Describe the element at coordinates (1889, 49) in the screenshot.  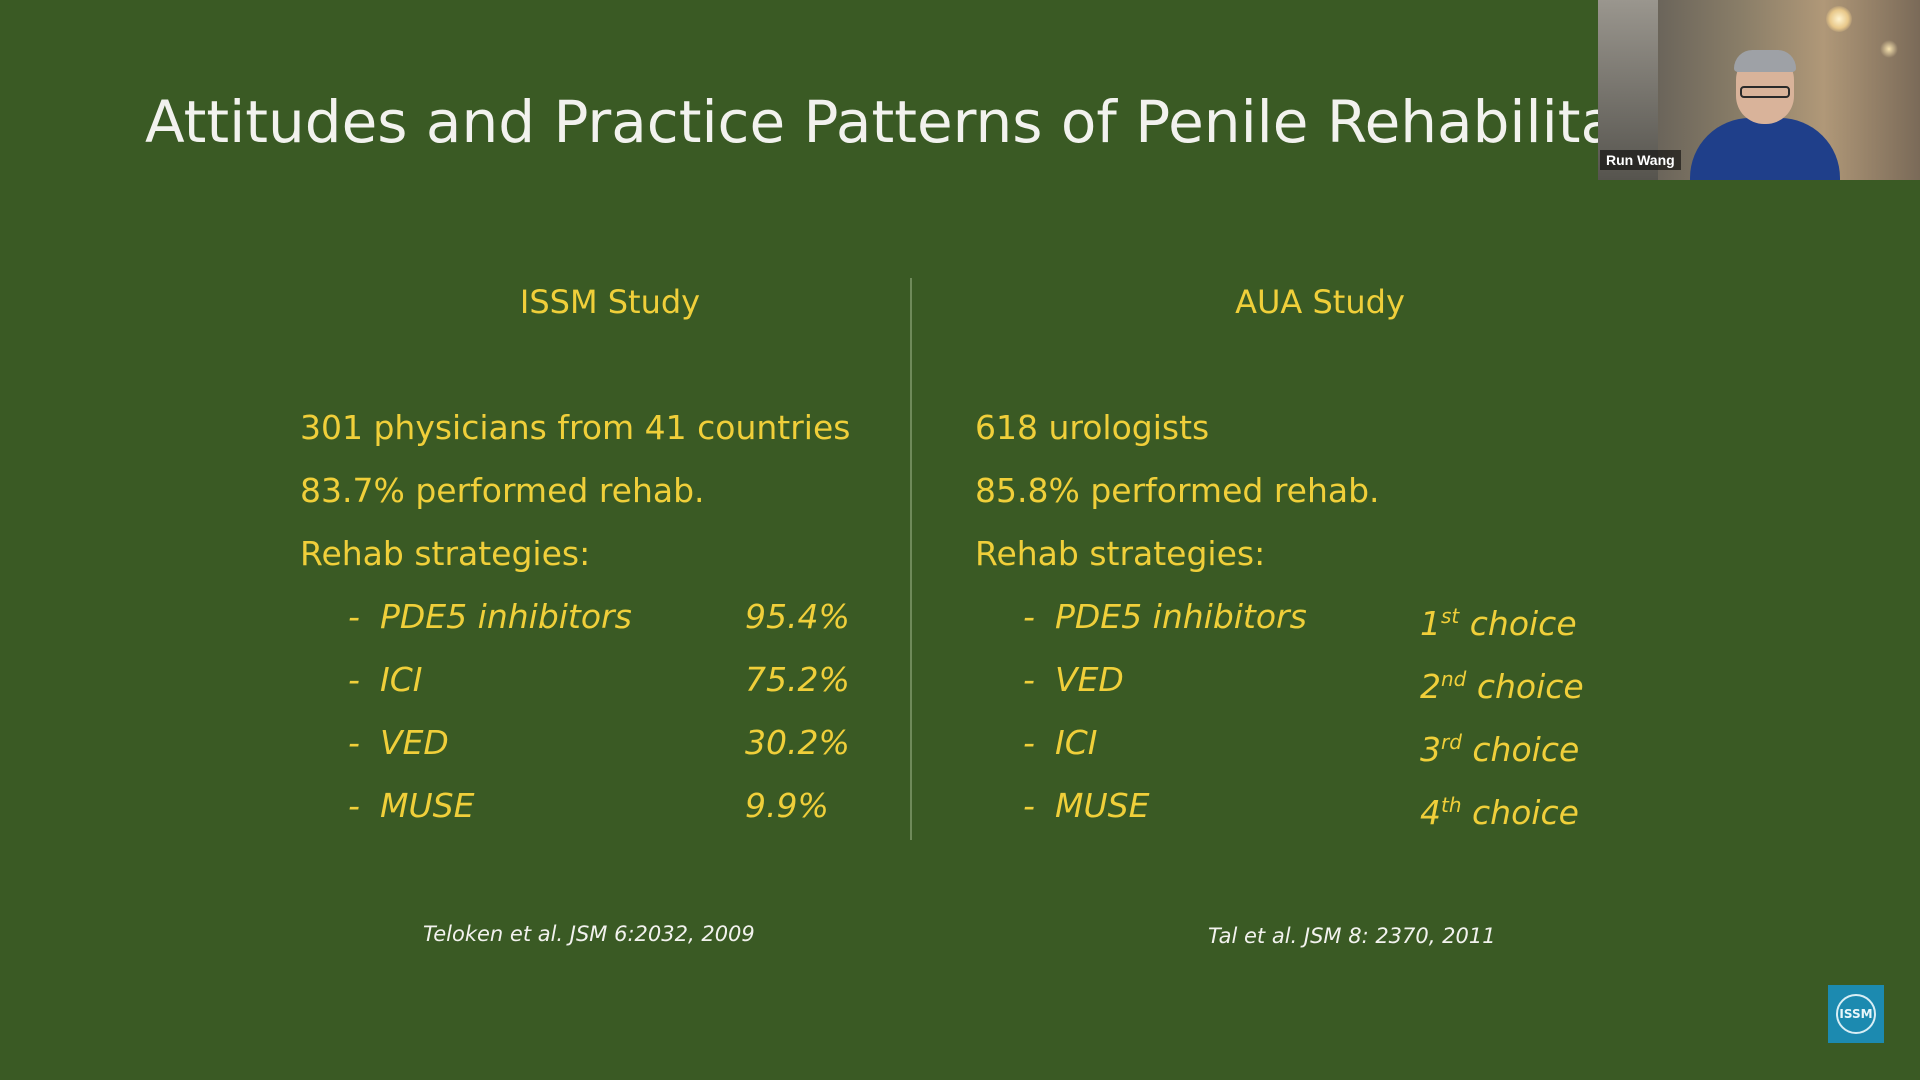
I see `video-background-light-secondary` at that location.